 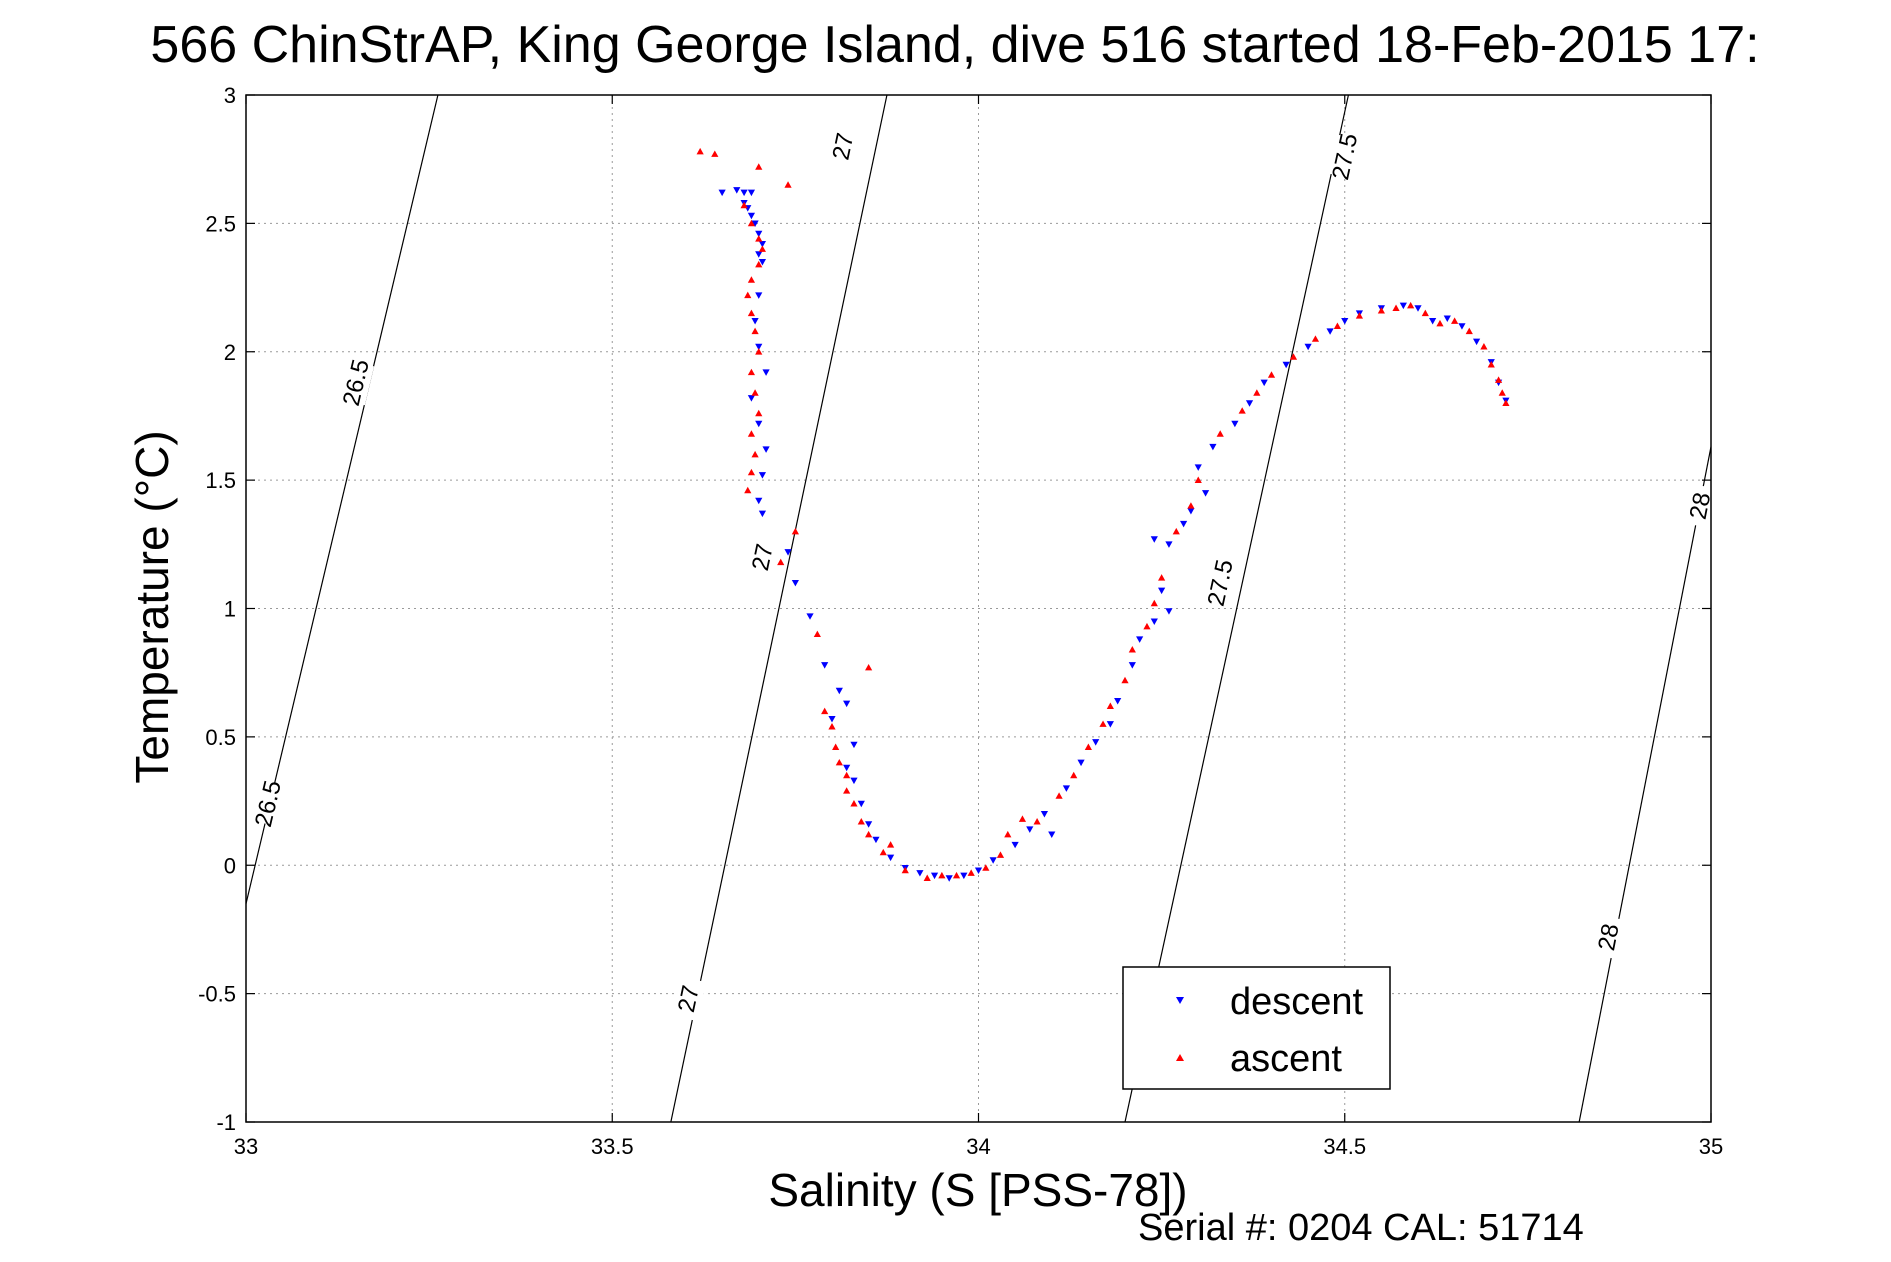 I want to click on x-tick-label: 33.5, so click(x=612, y=1146).